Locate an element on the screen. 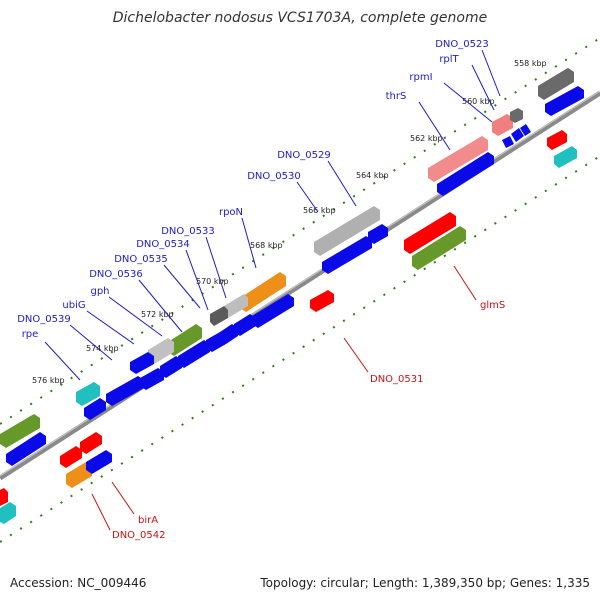  gene-label: DNO_0542 is located at coordinates (139, 535).